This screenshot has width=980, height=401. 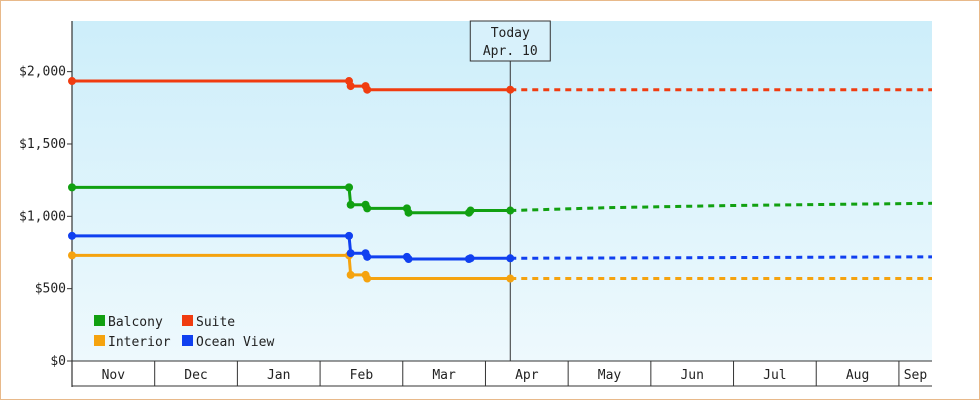 What do you see at coordinates (42, 216) in the screenshot?
I see `y-tick-label: $1,000` at bounding box center [42, 216].